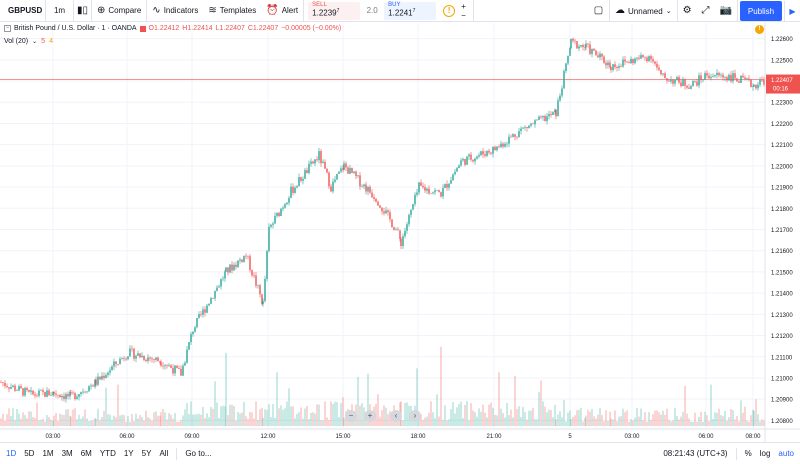 This screenshot has height=464, width=800. I want to click on chevron-down-icon: ⌄, so click(35, 42).